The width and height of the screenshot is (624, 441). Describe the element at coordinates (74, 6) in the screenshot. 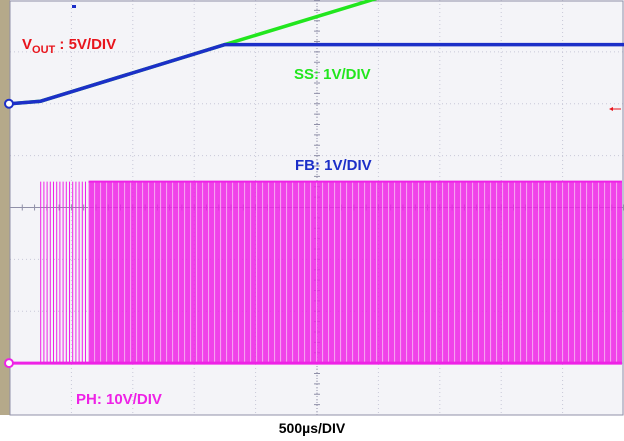

I see `trigger-position-marker` at that location.